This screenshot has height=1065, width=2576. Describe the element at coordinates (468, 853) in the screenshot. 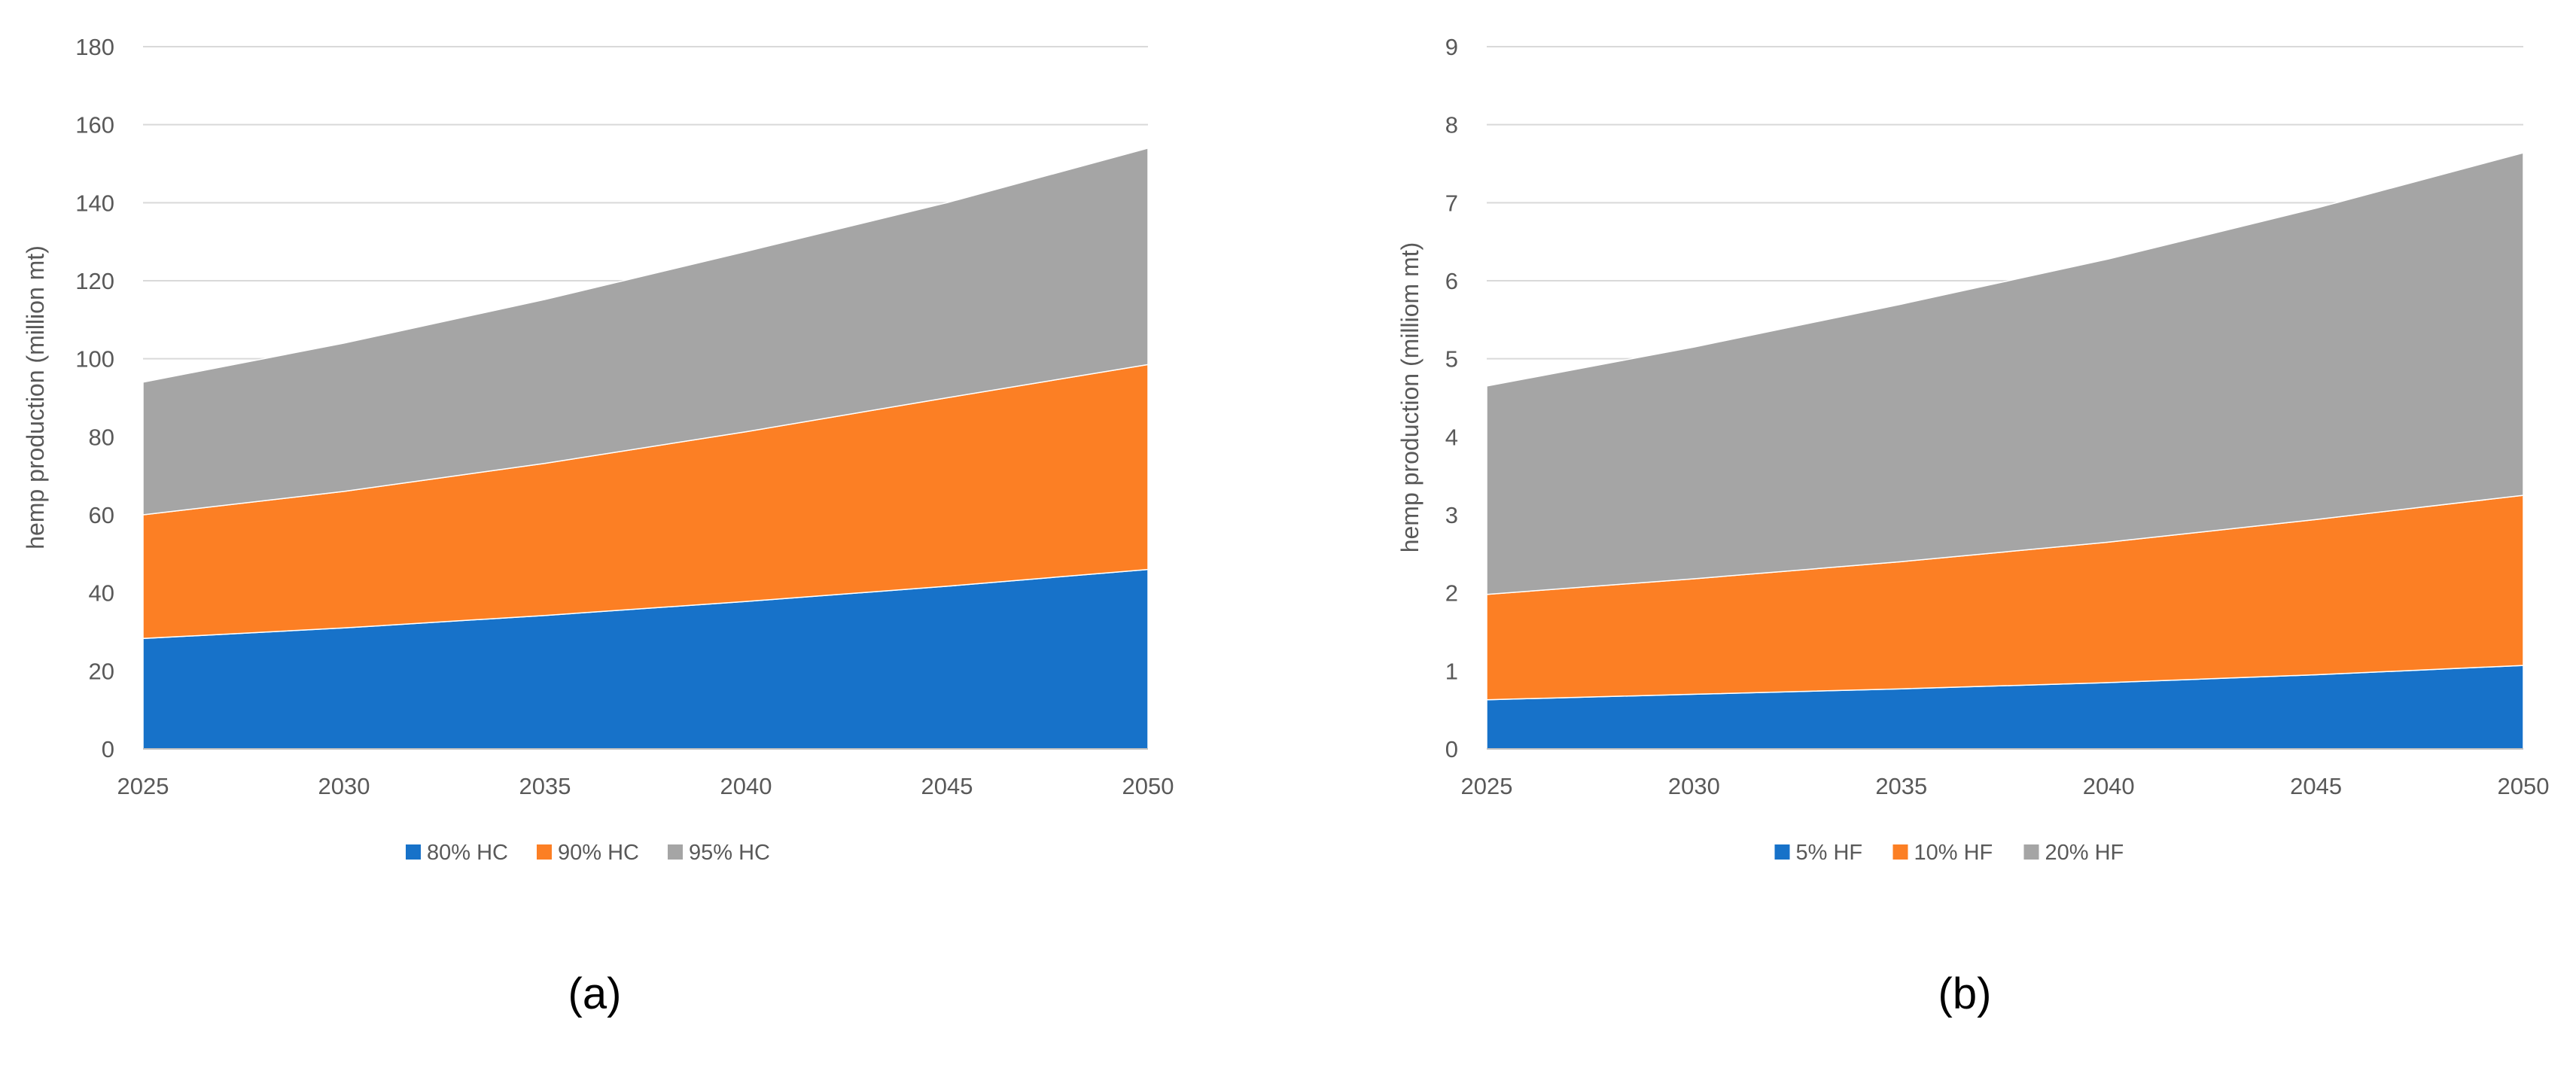

I see `legend-label: 80% HC` at that location.